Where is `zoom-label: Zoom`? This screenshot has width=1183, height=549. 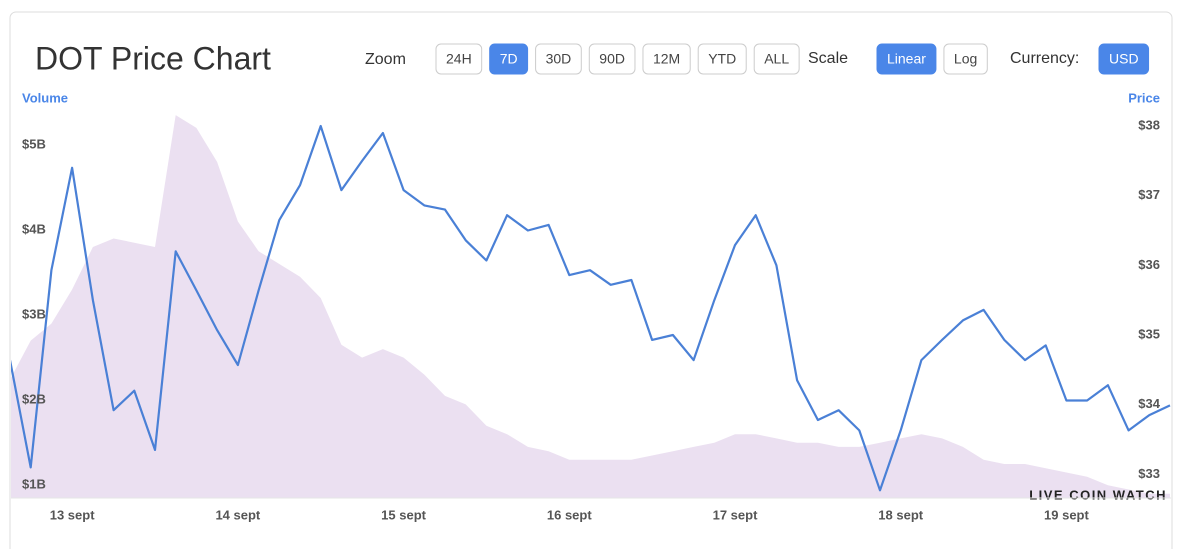
zoom-label: Zoom is located at coordinates (385, 59).